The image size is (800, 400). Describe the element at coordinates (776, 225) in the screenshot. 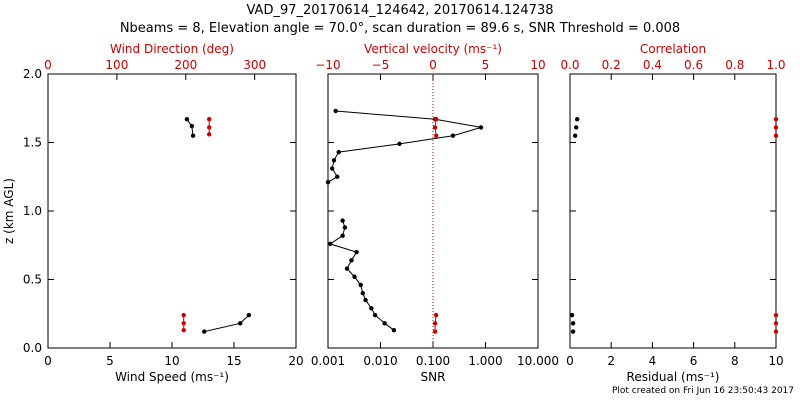

I see `series-correlation` at that location.